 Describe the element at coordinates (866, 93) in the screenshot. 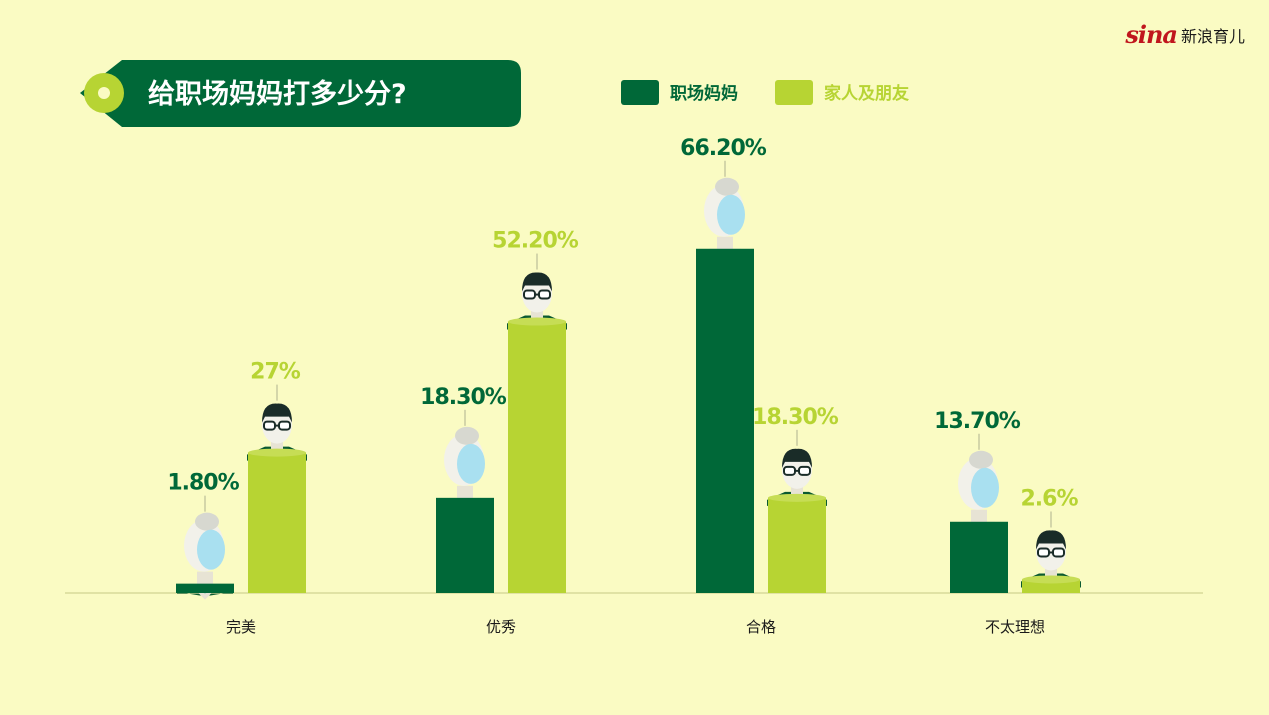

I see `legend-label-family-friends: 家人及朋友` at that location.